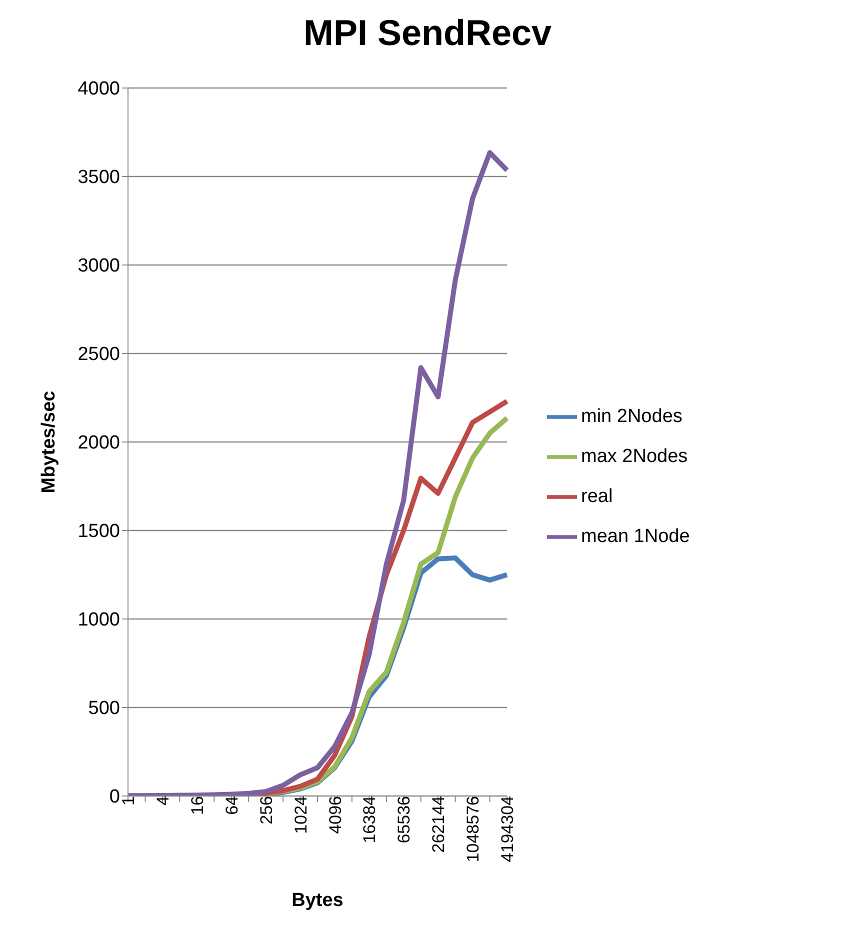 This screenshot has width=855, height=946. What do you see at coordinates (104, 709) in the screenshot?
I see `y-tick-label: 500` at bounding box center [104, 709].